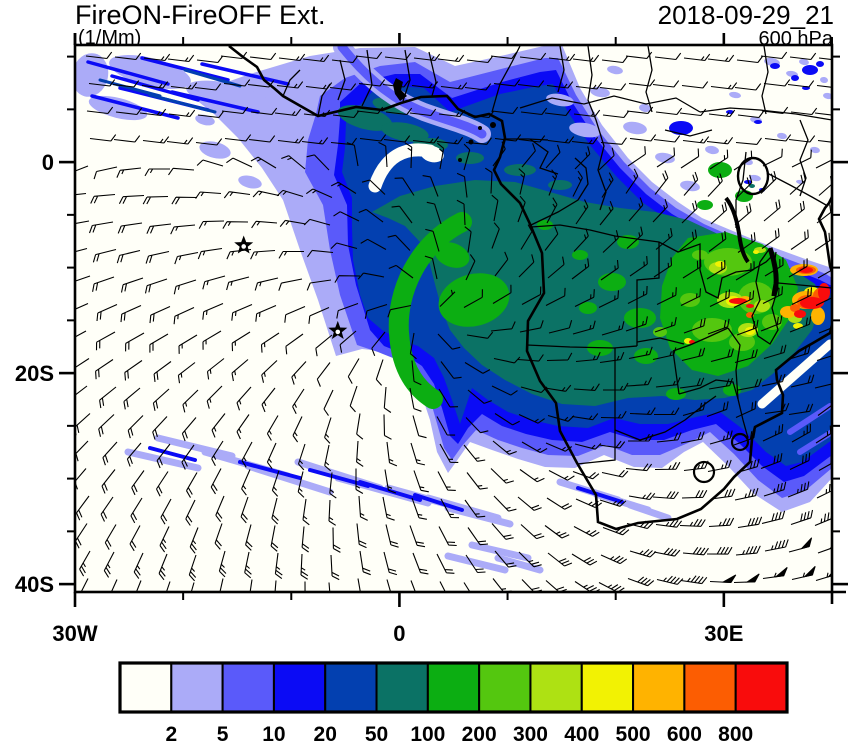 The image size is (850, 747). What do you see at coordinates (48, 162) in the screenshot?
I see `y-axis-tick-label: 0` at bounding box center [48, 162].